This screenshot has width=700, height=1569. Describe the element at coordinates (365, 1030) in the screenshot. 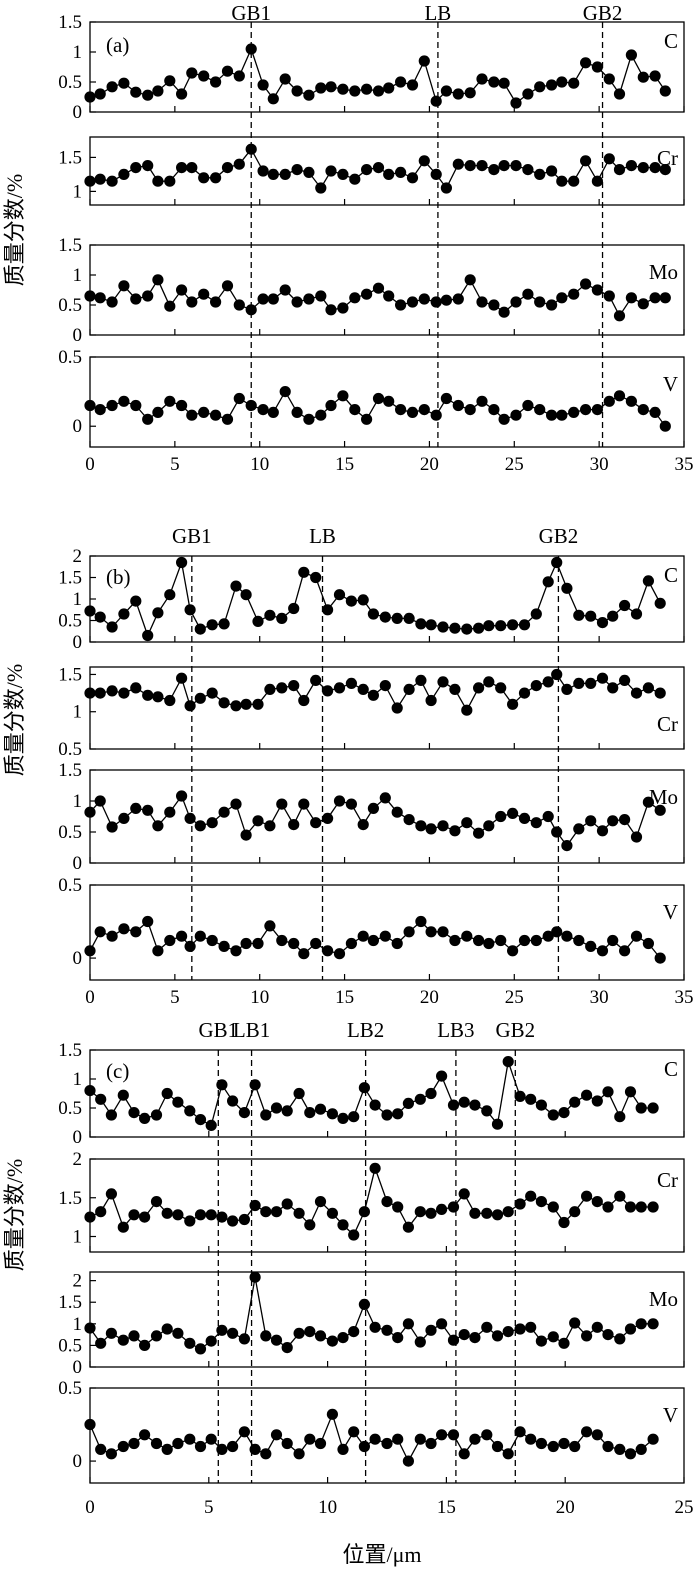

I see `boundary-label-LB2: LB2` at that location.